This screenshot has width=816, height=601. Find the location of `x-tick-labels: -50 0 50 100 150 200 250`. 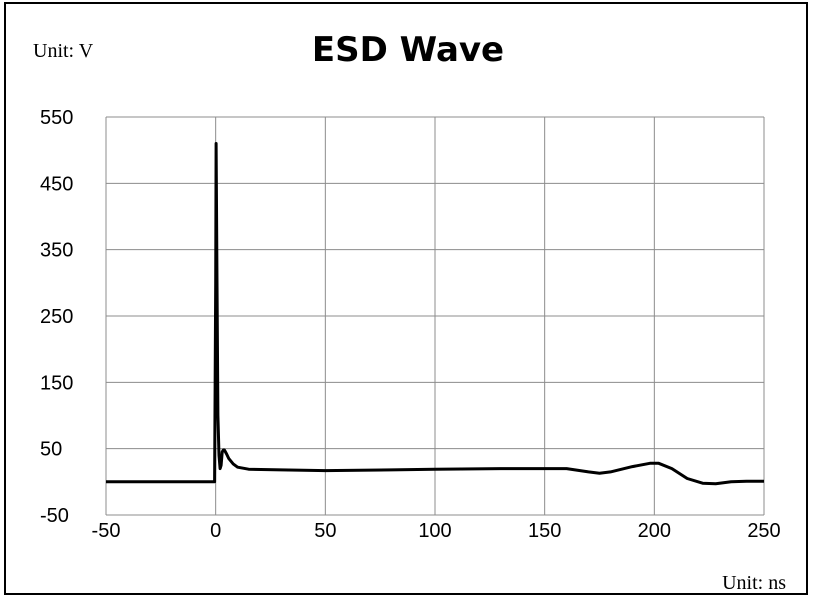

x-tick-labels: -50 0 50 100 150 200 250 is located at coordinates (436, 531).